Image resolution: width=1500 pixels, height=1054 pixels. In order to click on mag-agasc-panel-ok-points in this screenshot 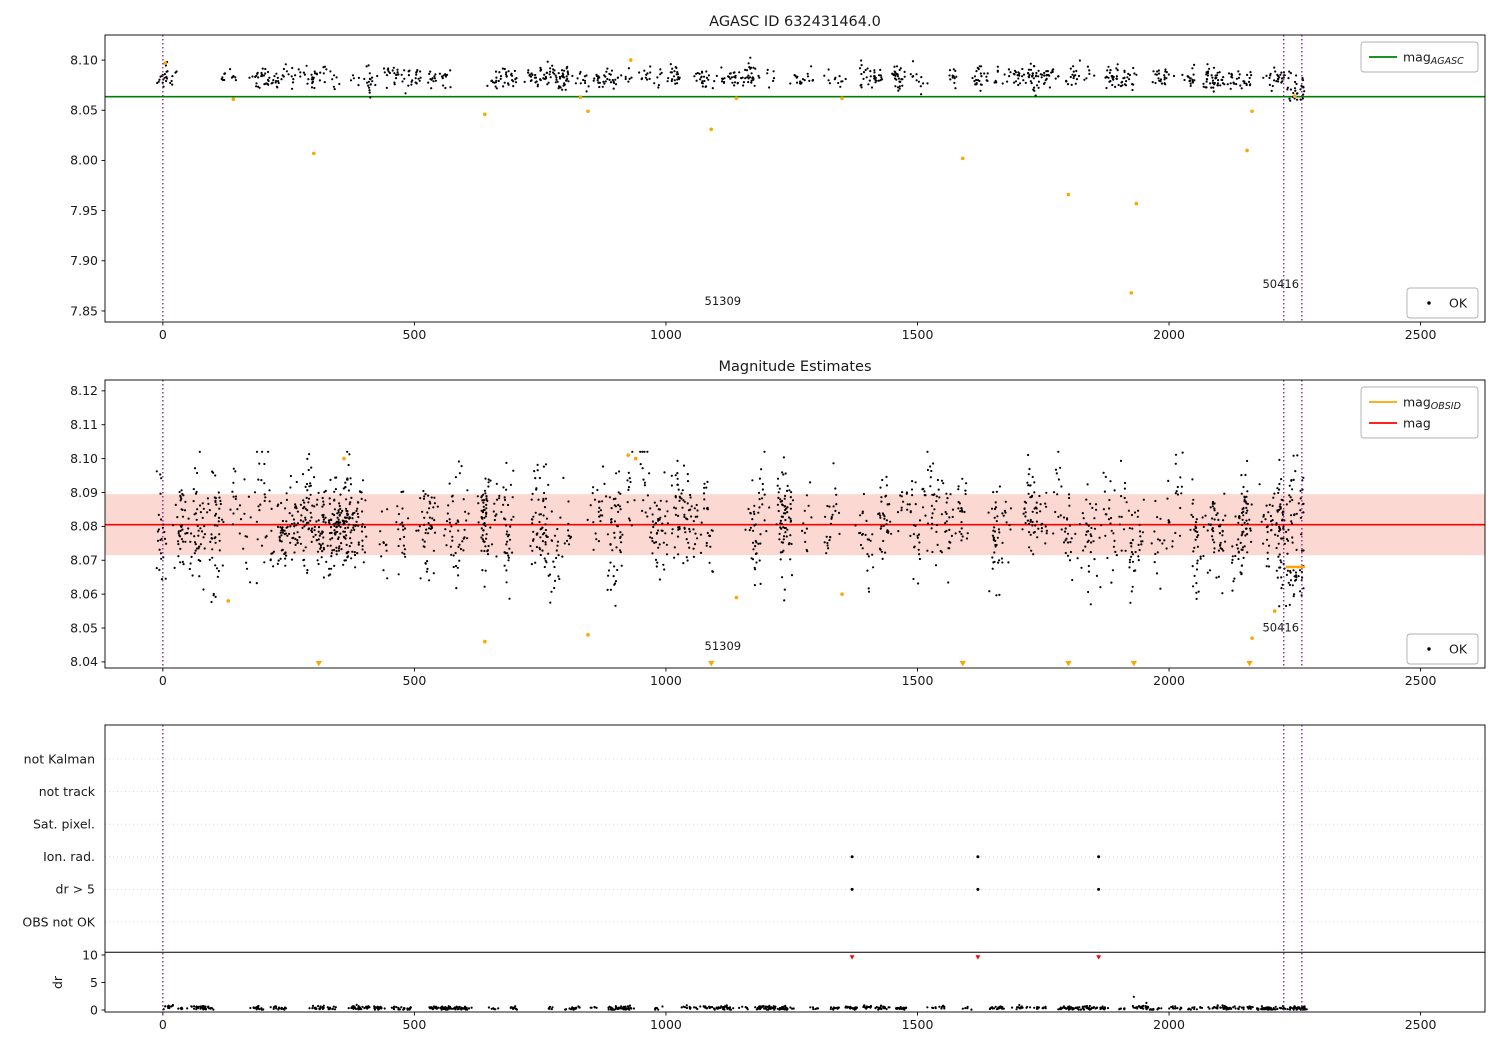, I will do `click(731, 79)`.